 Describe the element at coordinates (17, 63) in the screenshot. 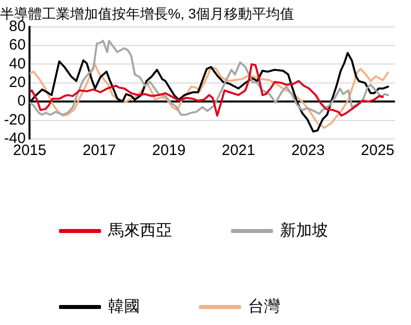

I see `y-tick-label: 40` at that location.